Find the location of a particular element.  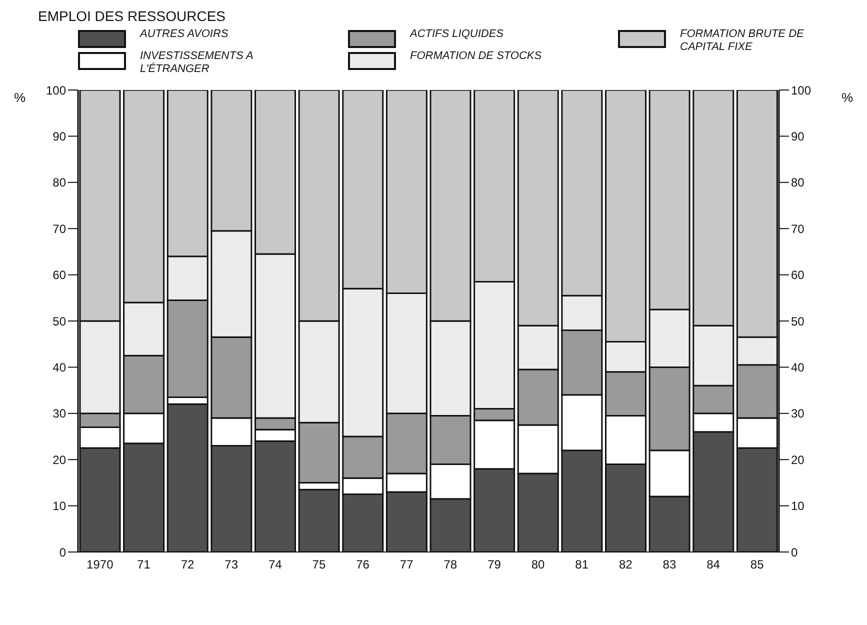

y-tick-label: 40 is located at coordinates (59, 367).